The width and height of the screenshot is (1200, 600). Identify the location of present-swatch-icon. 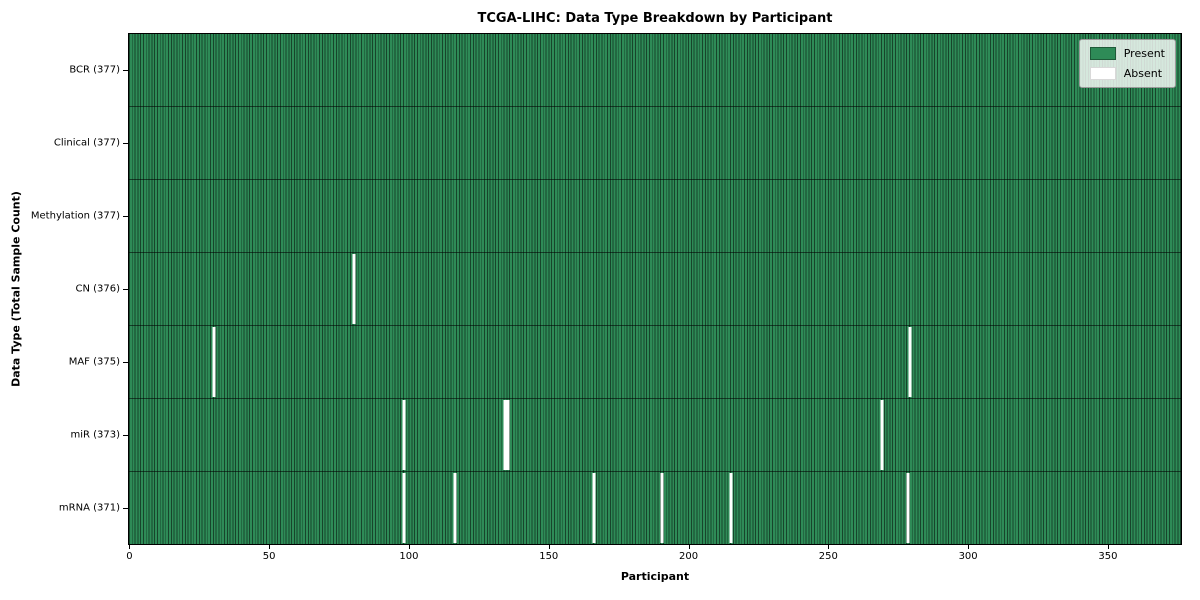
(1102, 53).